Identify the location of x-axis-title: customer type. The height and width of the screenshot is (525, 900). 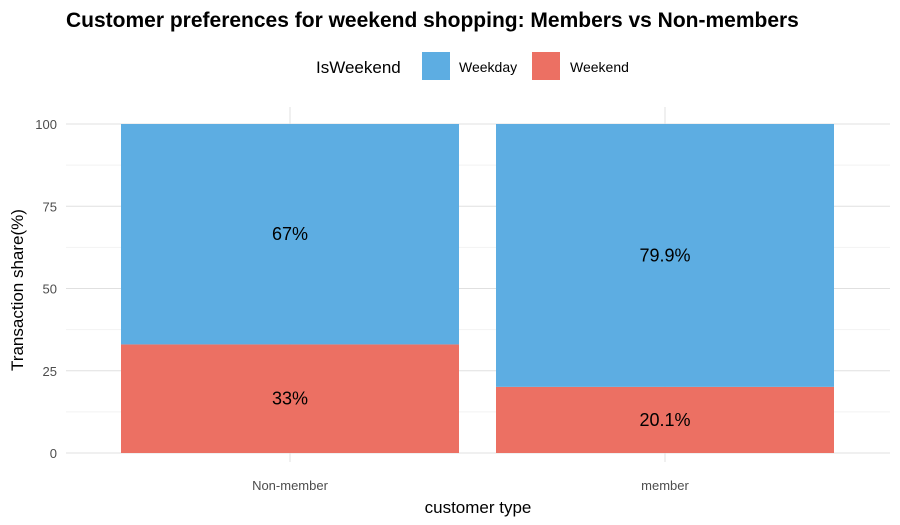
(478, 507).